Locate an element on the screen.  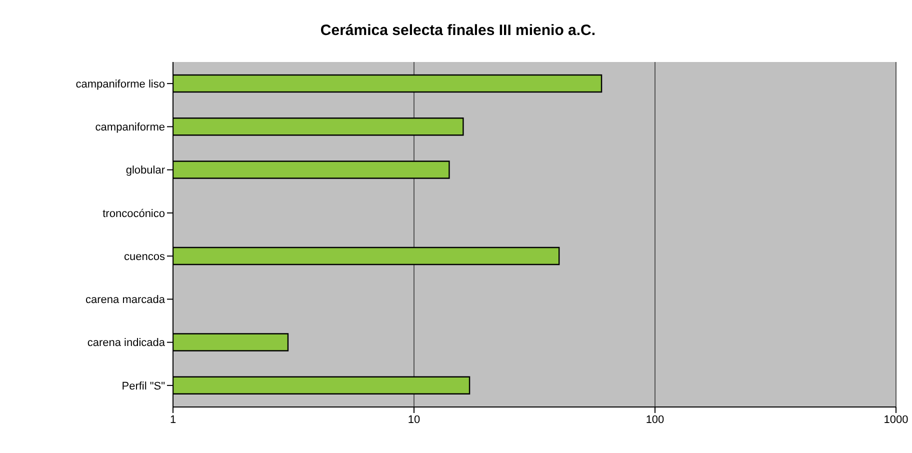
y-tick-label: troncocónico is located at coordinates (133, 214).